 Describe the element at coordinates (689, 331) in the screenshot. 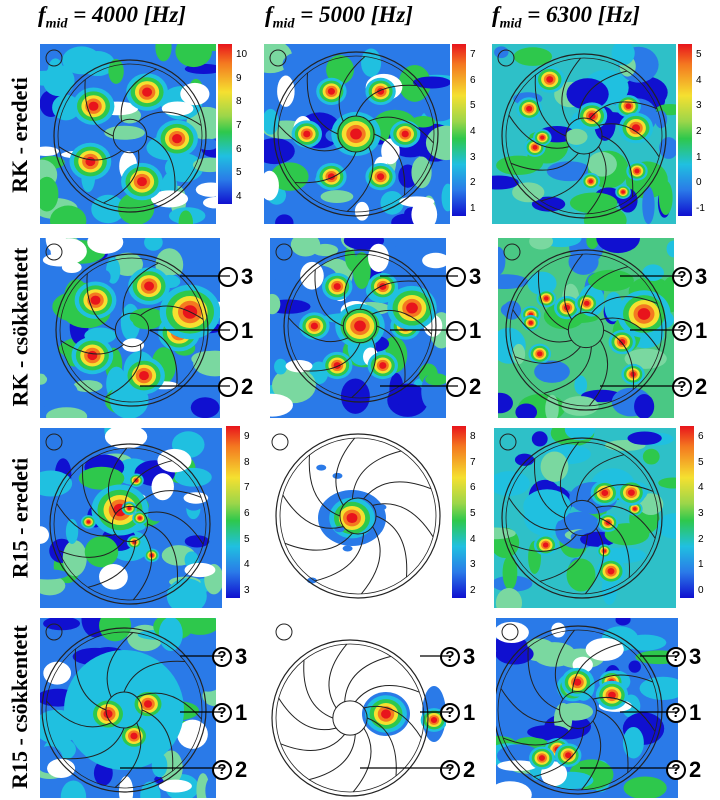

I see `callout-rk6300-2: ? 1` at that location.